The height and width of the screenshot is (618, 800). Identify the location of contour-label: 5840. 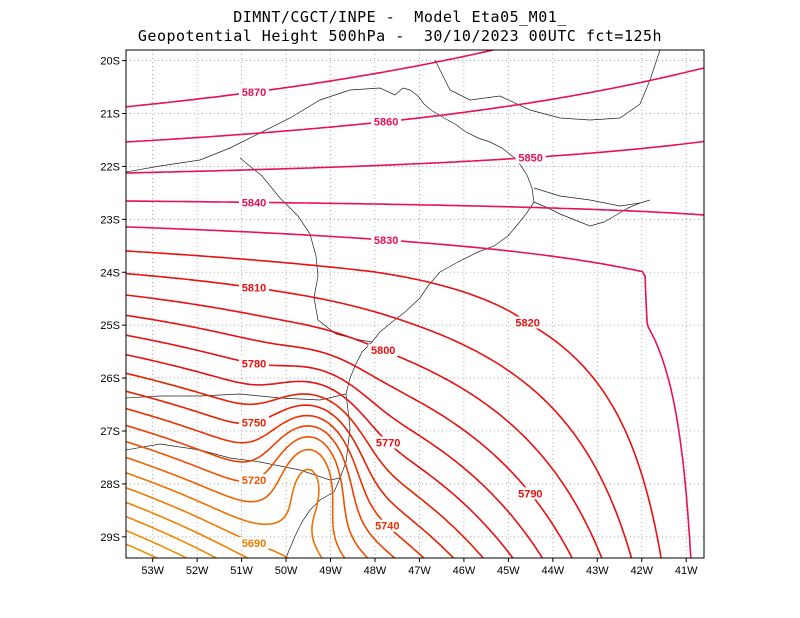
(254, 203).